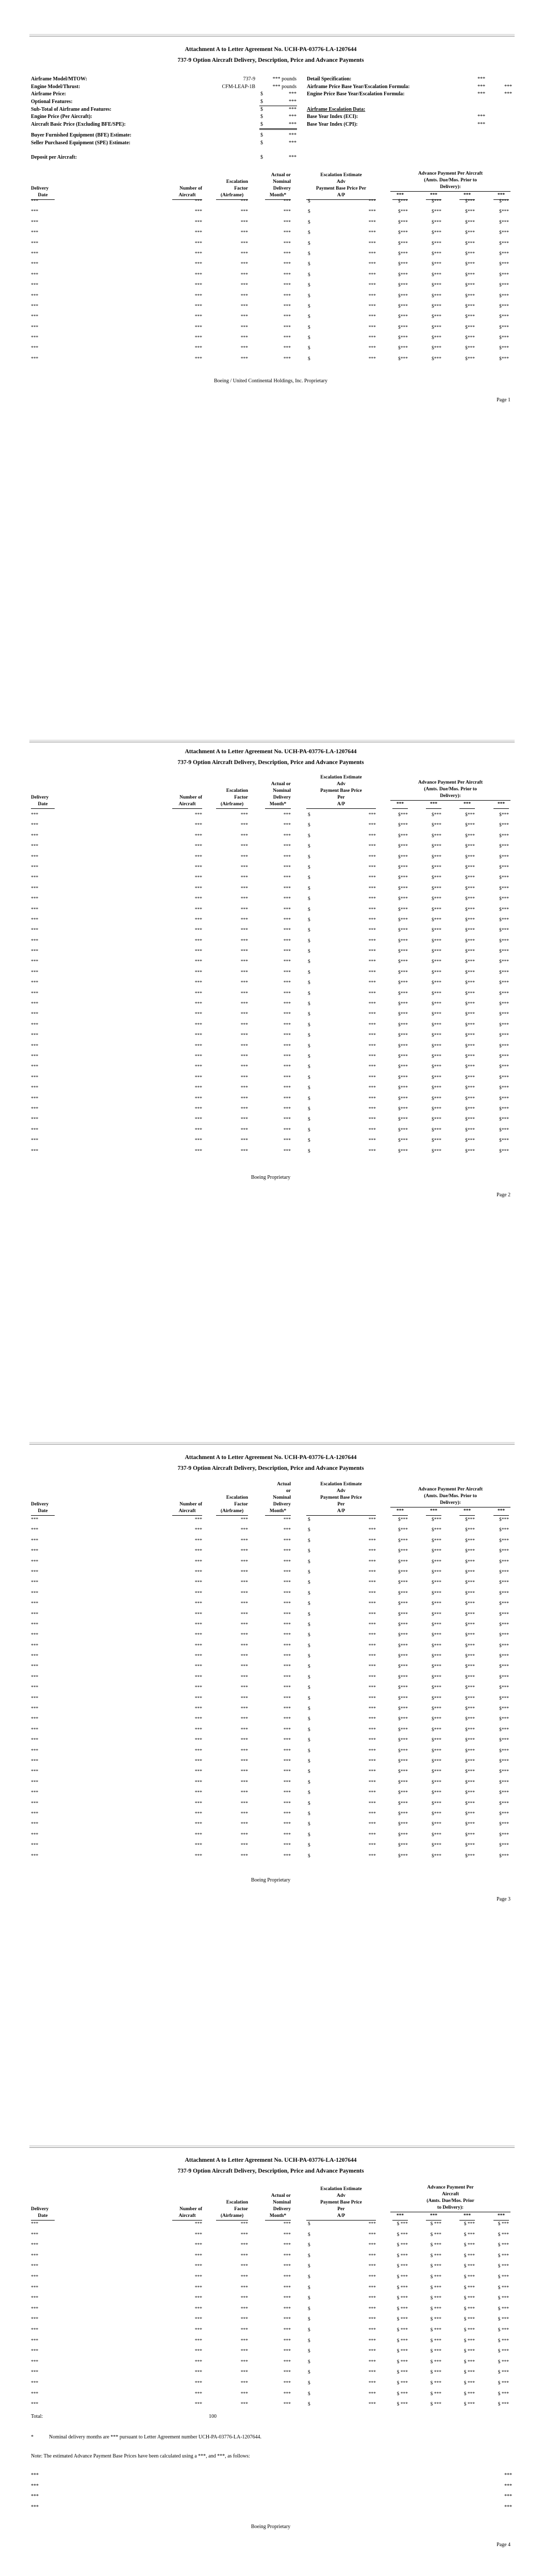 The height and width of the screenshot is (2576, 544). Describe the element at coordinates (164, 102) in the screenshot. I see `info-row-optional-features: Optional Features: $ ***` at that location.